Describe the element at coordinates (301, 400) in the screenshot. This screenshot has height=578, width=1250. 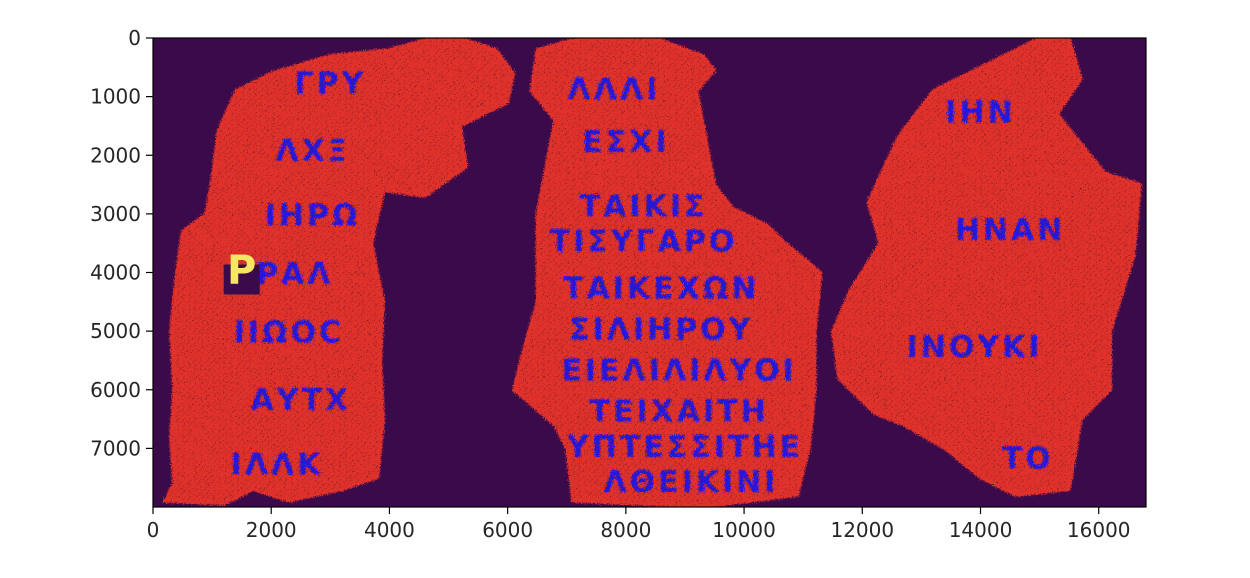
I see `ink-stroke: ΑΥΤΧ` at that location.